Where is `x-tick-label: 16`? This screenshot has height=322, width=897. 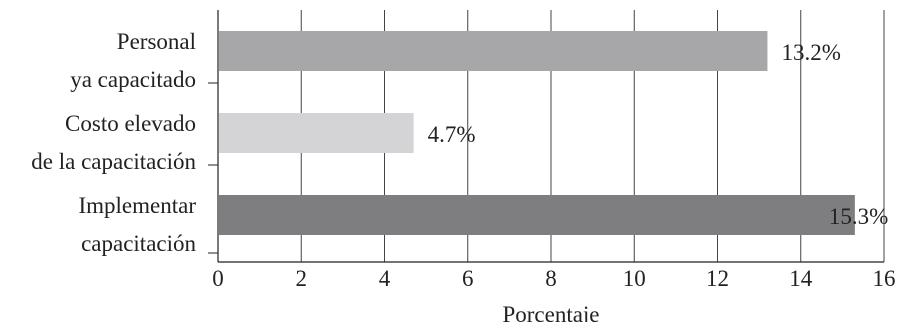
x-tick-label: 16 is located at coordinates (884, 278).